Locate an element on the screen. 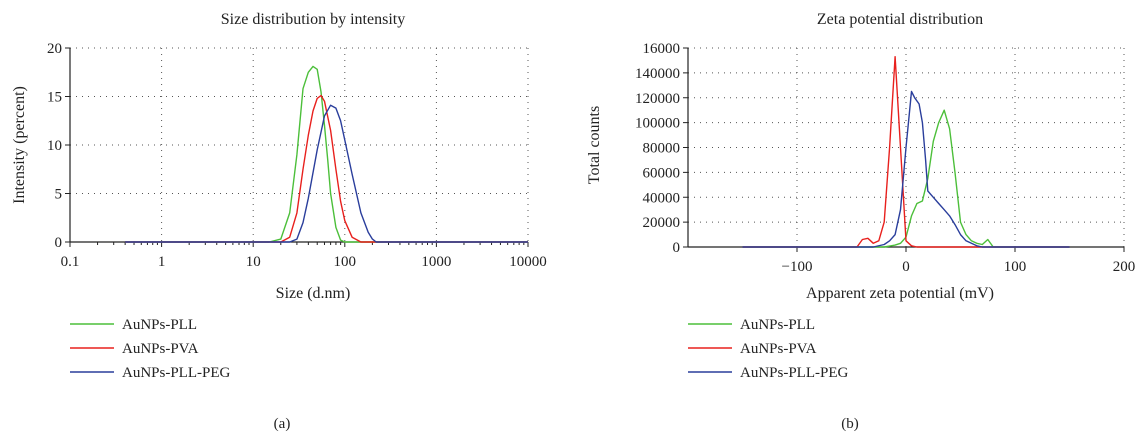 This screenshot has width=1139, height=441. y-tick-label: 15 is located at coordinates (54, 98).